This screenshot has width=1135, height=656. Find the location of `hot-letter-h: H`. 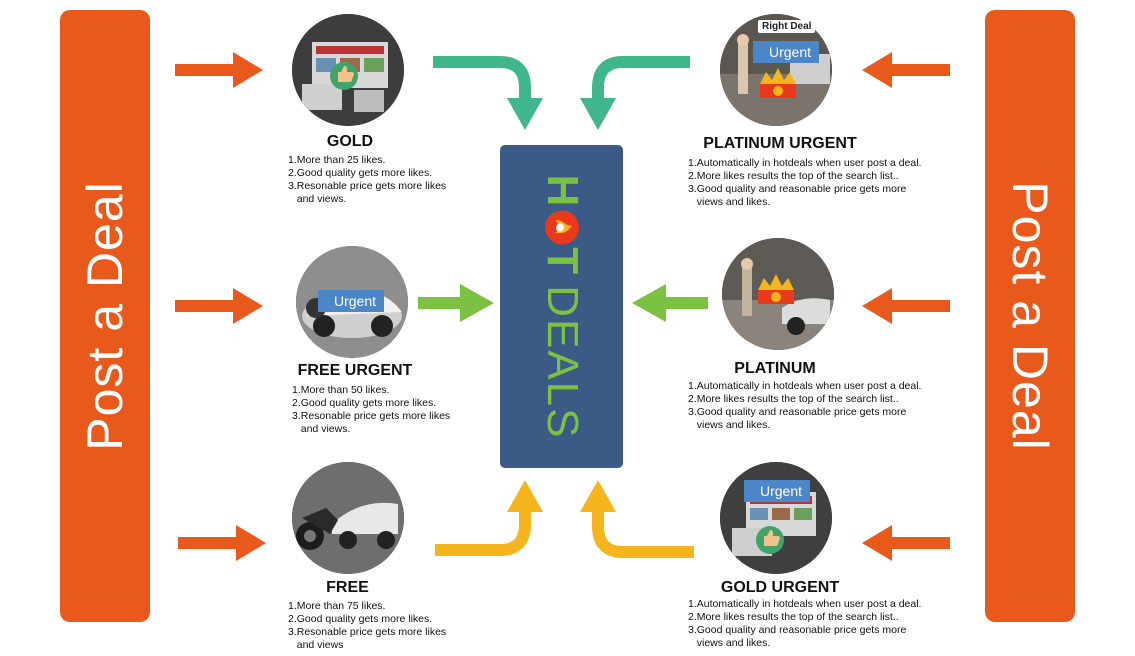

hot-letter-h: H is located at coordinates (562, 190).